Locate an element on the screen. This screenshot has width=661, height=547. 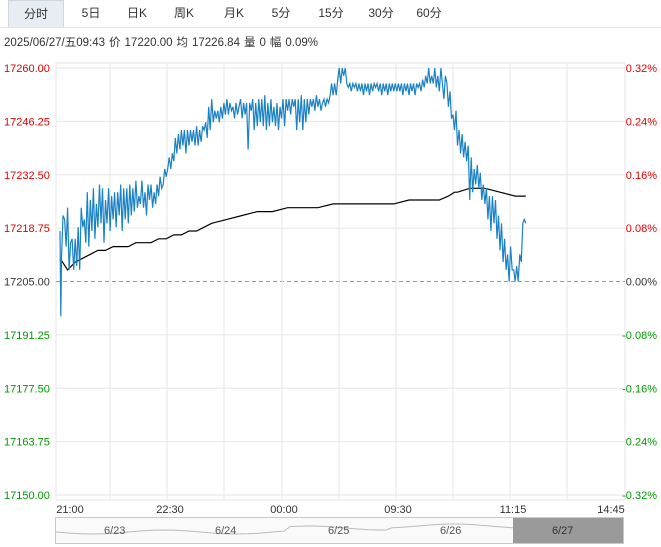
y-tick-label-right: 0.32% is located at coordinates (641, 69).